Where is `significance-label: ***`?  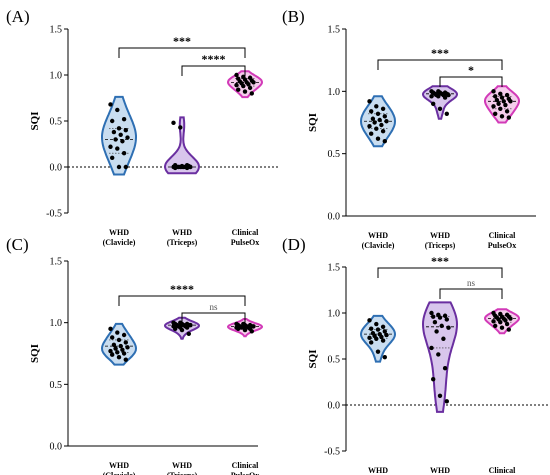
significance-label: *** is located at coordinates (440, 261).